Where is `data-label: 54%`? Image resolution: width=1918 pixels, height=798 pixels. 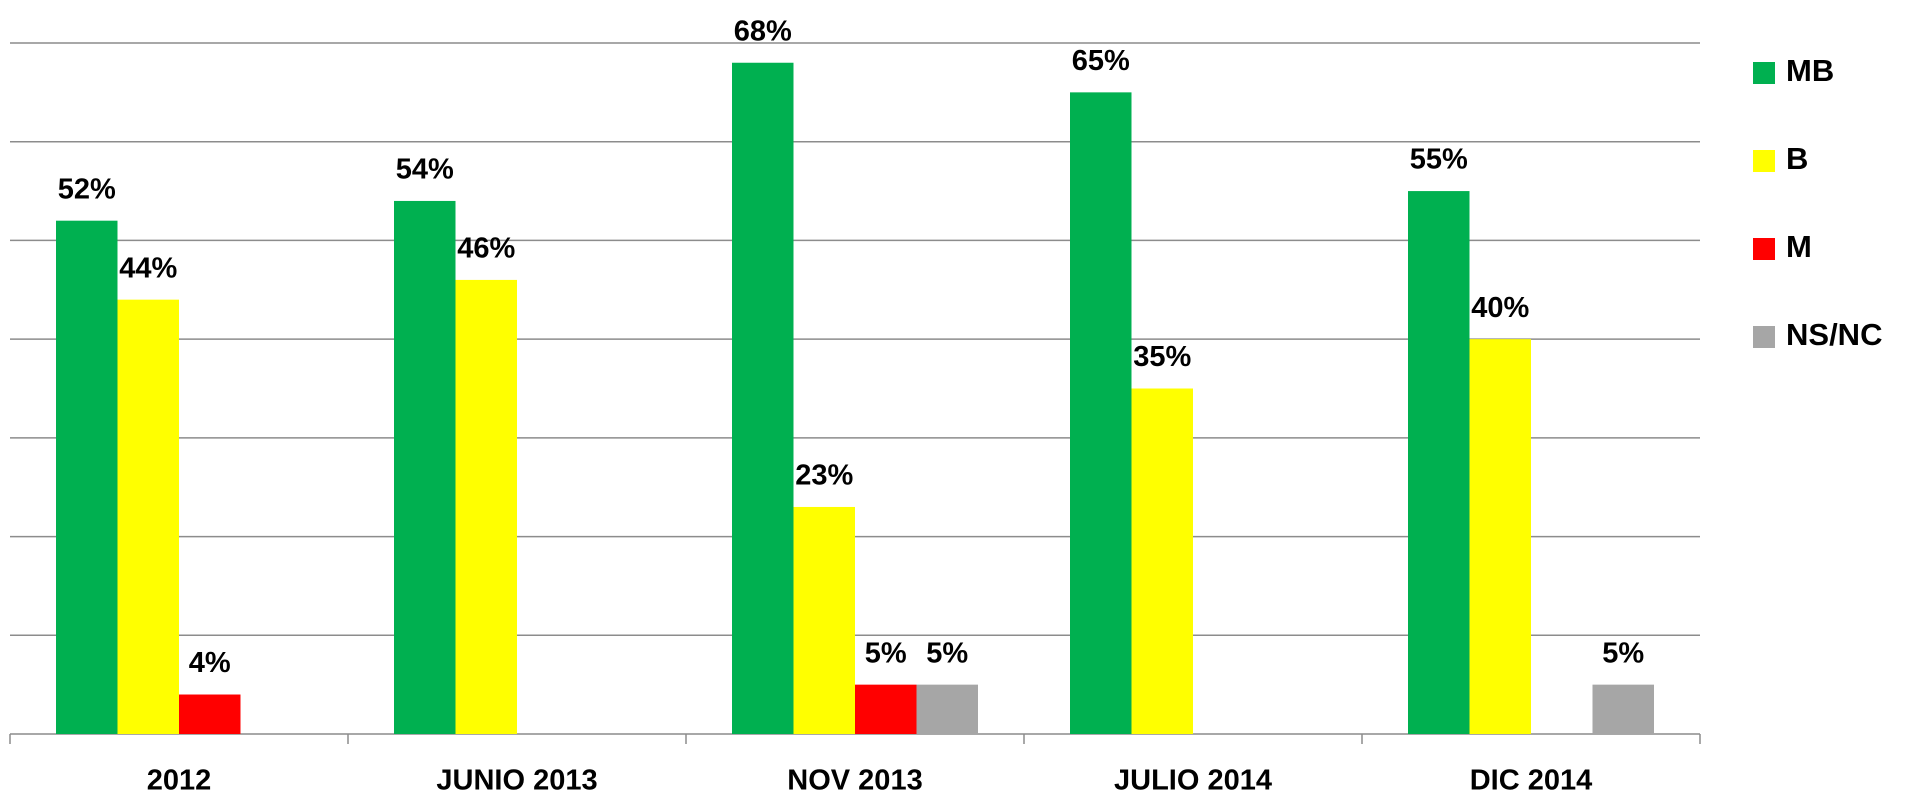 data-label: 54% is located at coordinates (425, 170).